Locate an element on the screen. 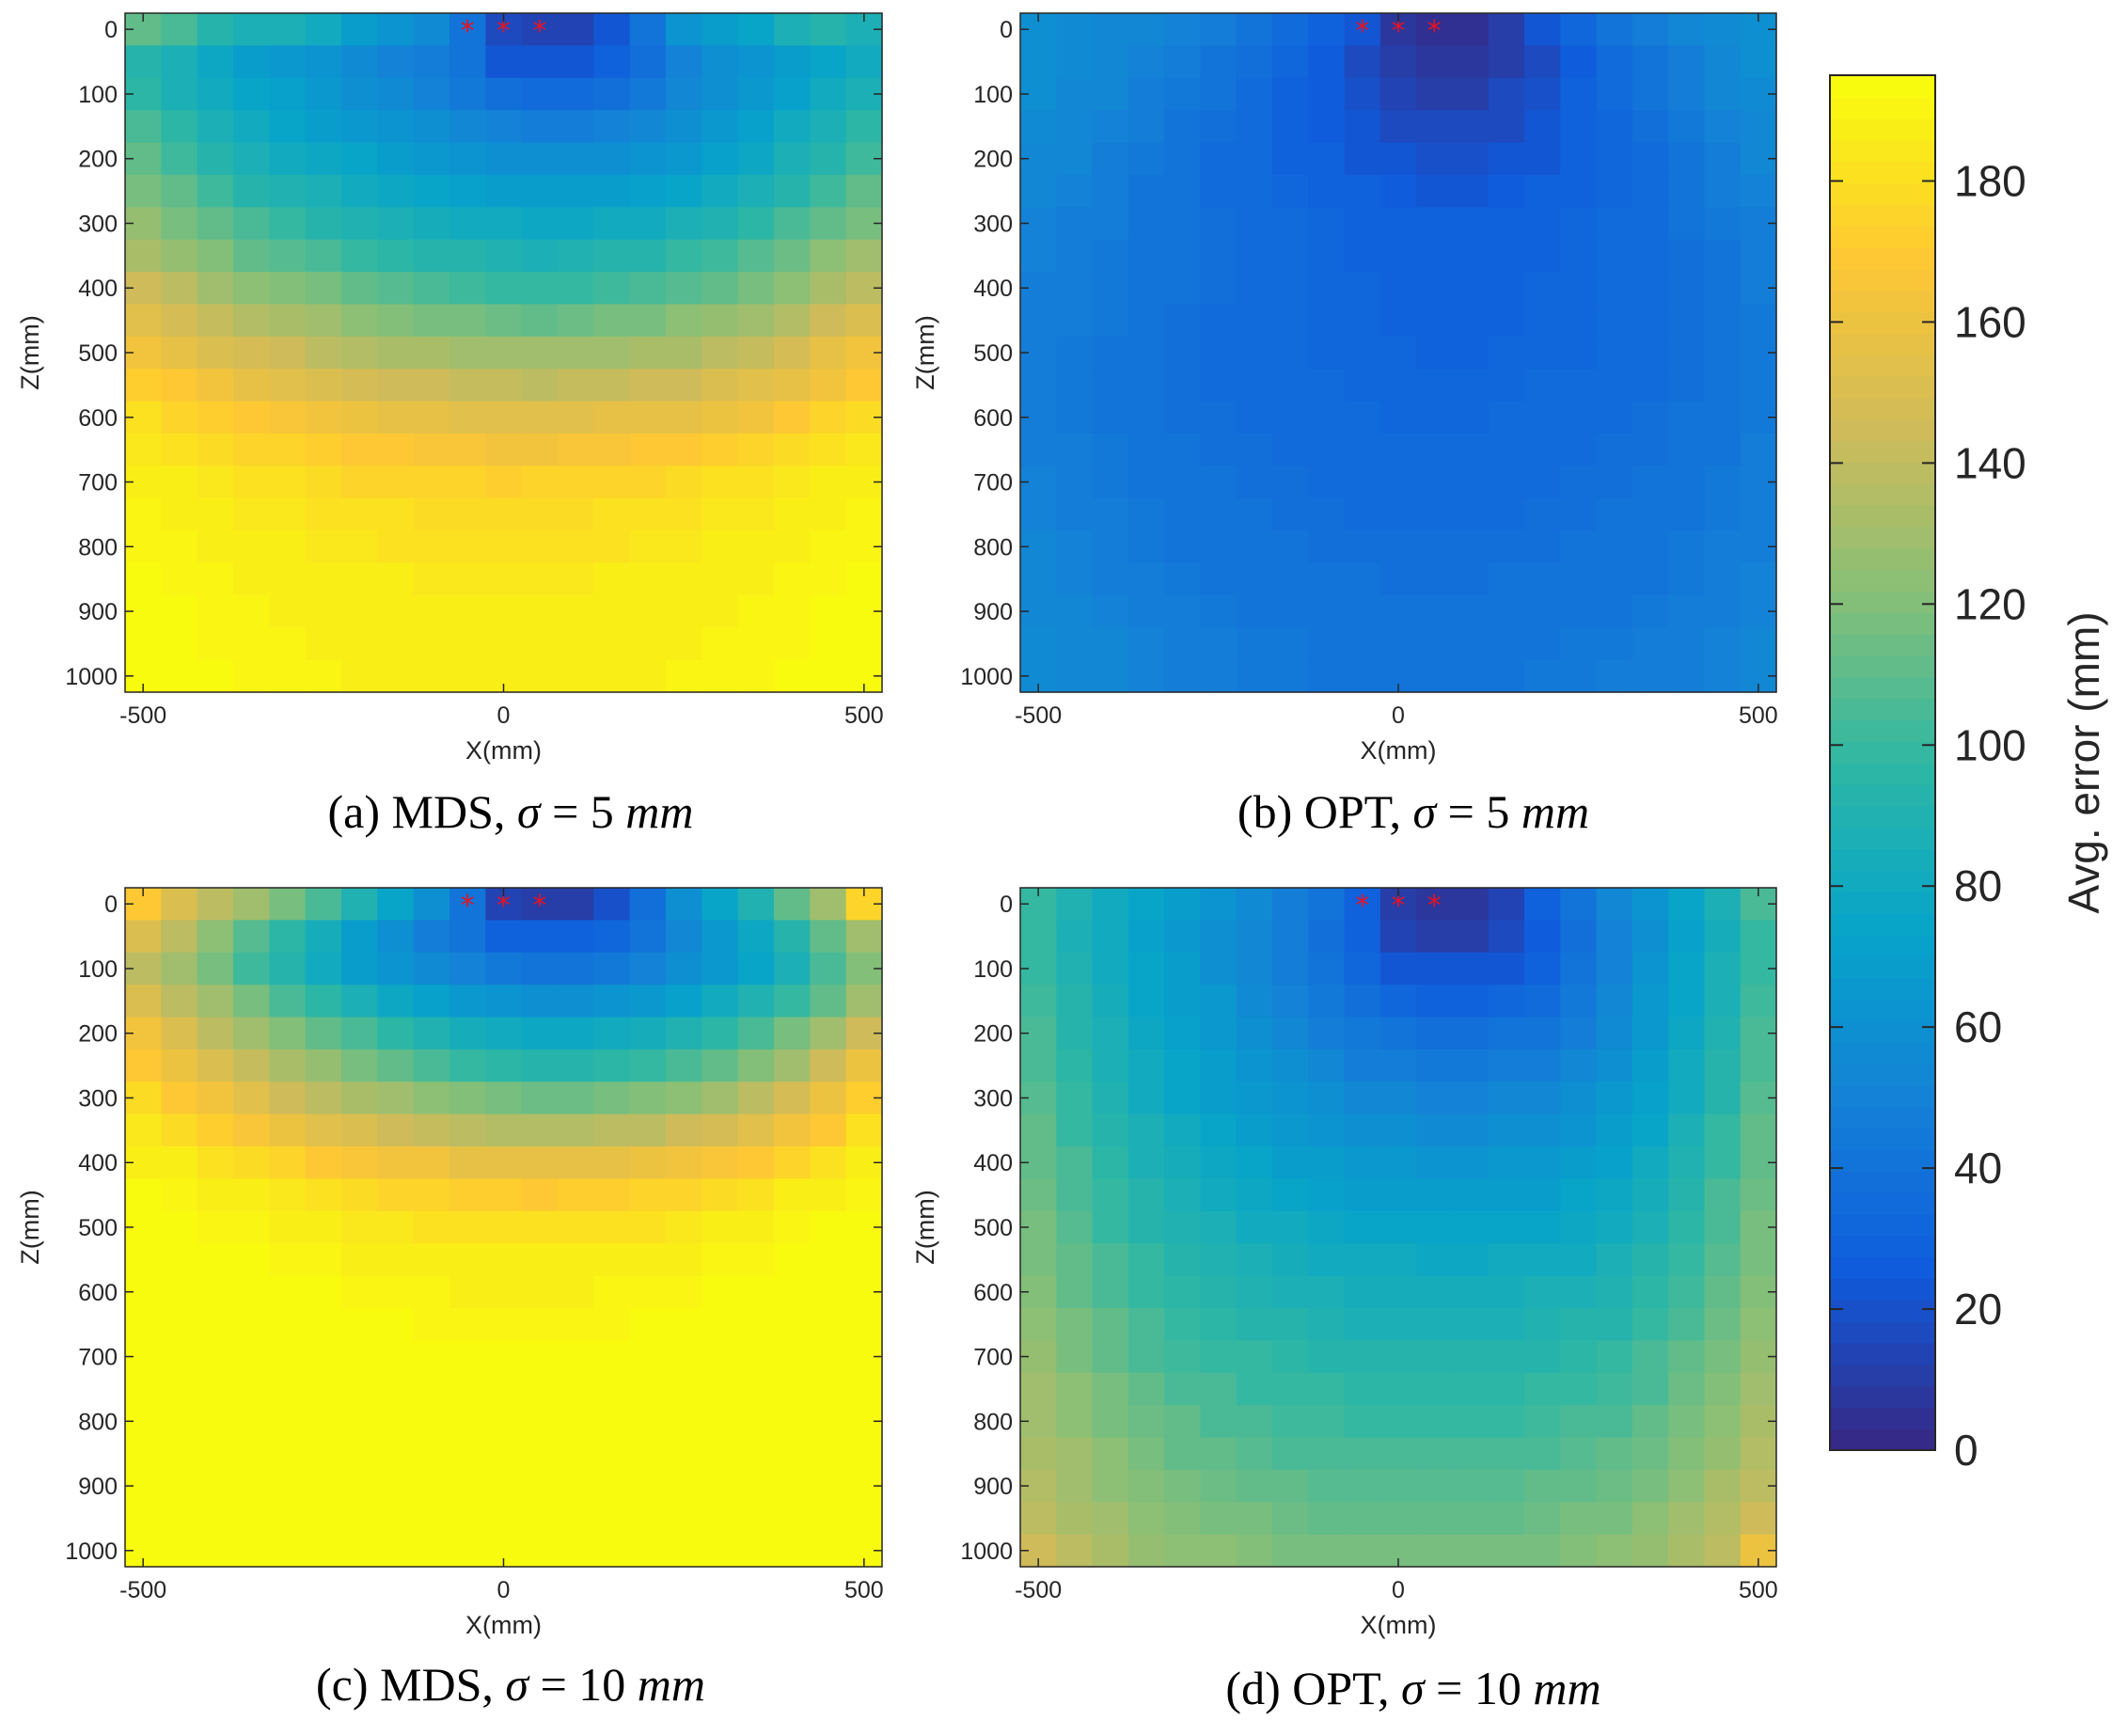  caption-c-sigma: σ is located at coordinates (518, 1685).